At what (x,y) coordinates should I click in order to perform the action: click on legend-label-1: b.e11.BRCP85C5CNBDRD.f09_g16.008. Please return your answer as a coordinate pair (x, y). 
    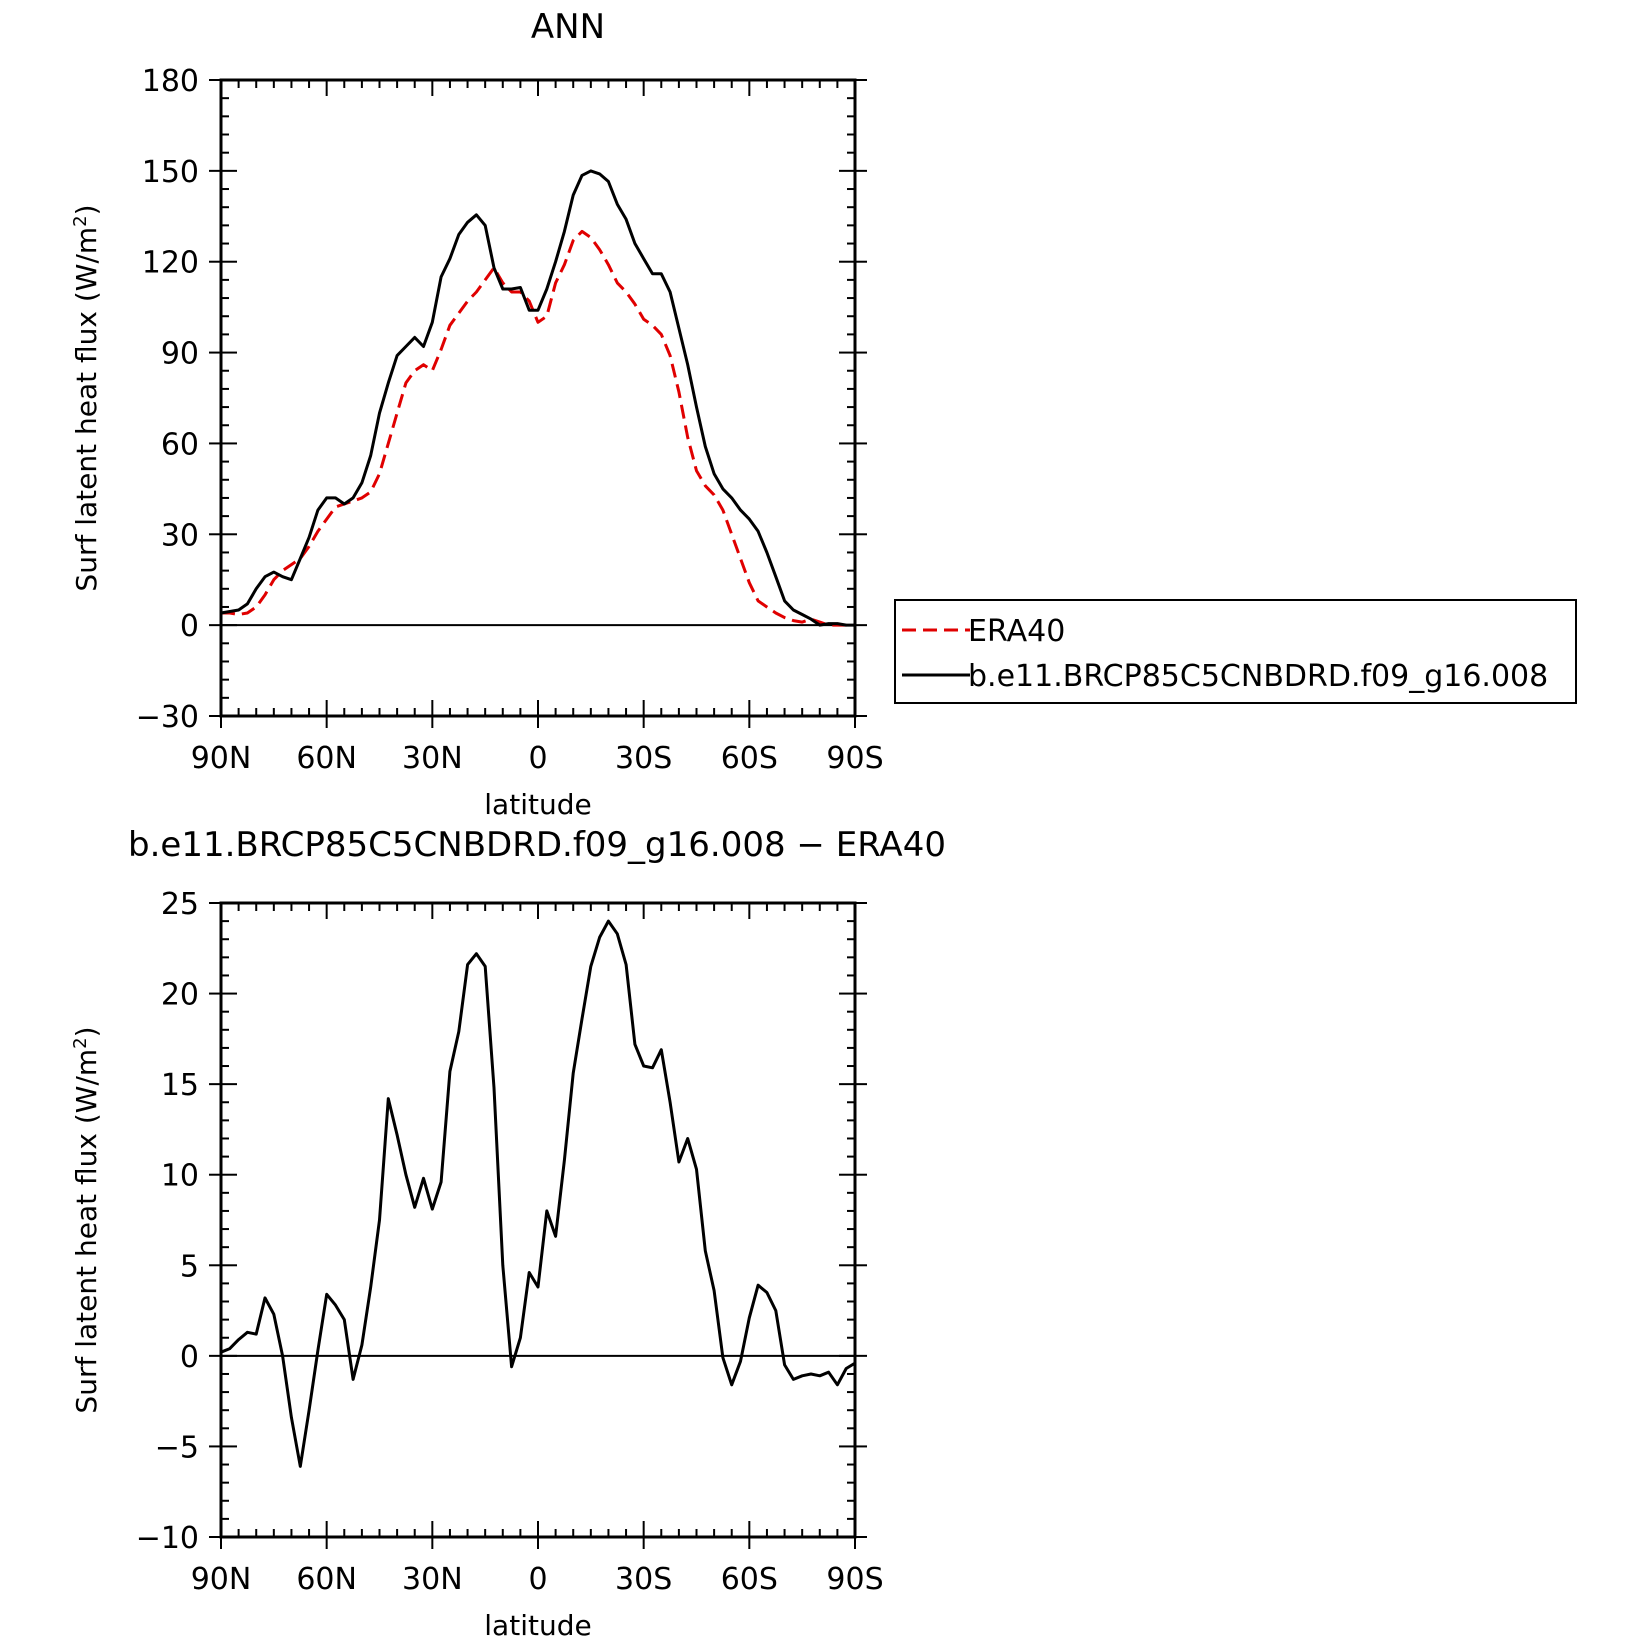
    Looking at the image, I should click on (1258, 676).